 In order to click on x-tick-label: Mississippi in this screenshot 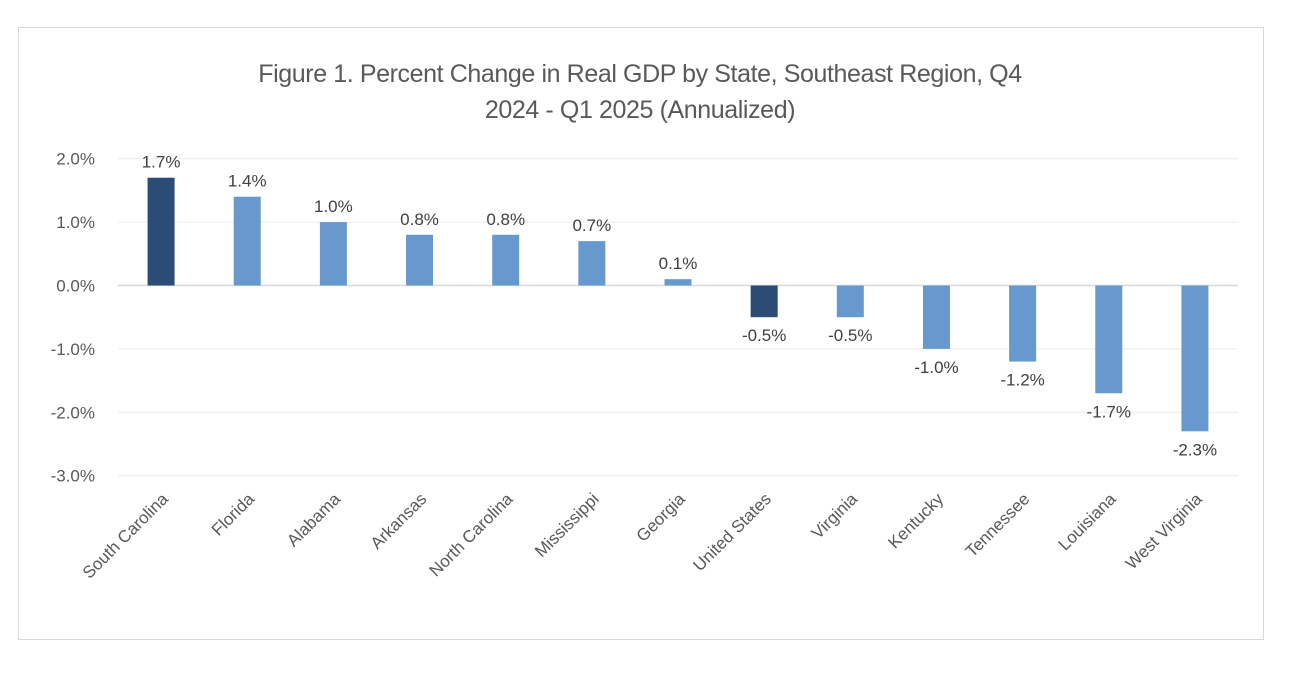, I will do `click(567, 525)`.